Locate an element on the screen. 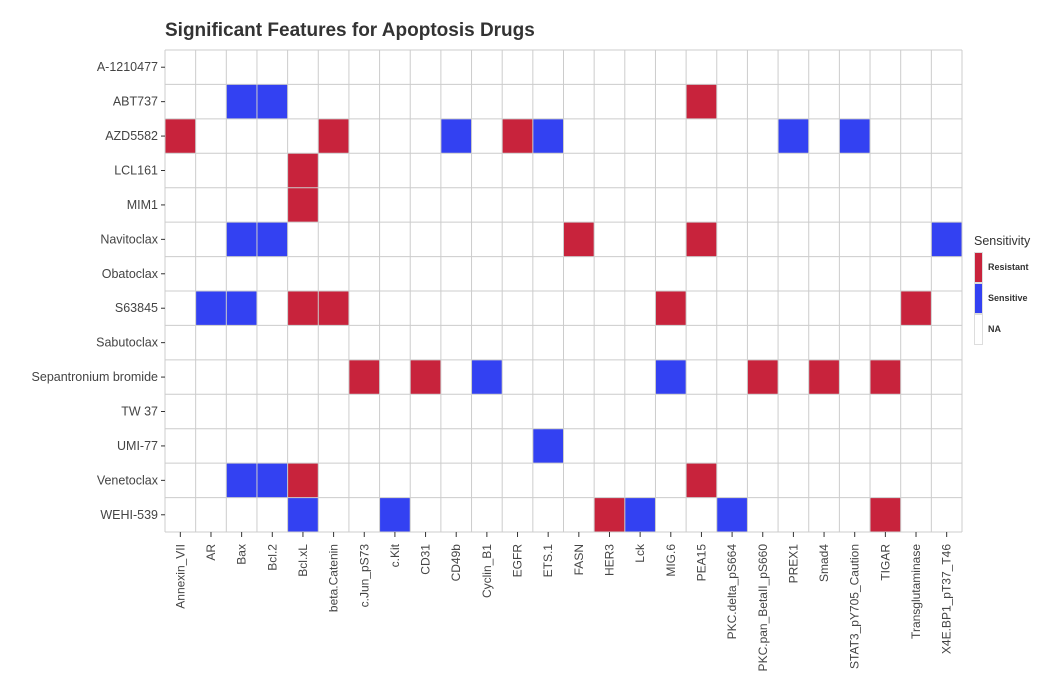  x-tick-label: Lck is located at coordinates (640, 553).